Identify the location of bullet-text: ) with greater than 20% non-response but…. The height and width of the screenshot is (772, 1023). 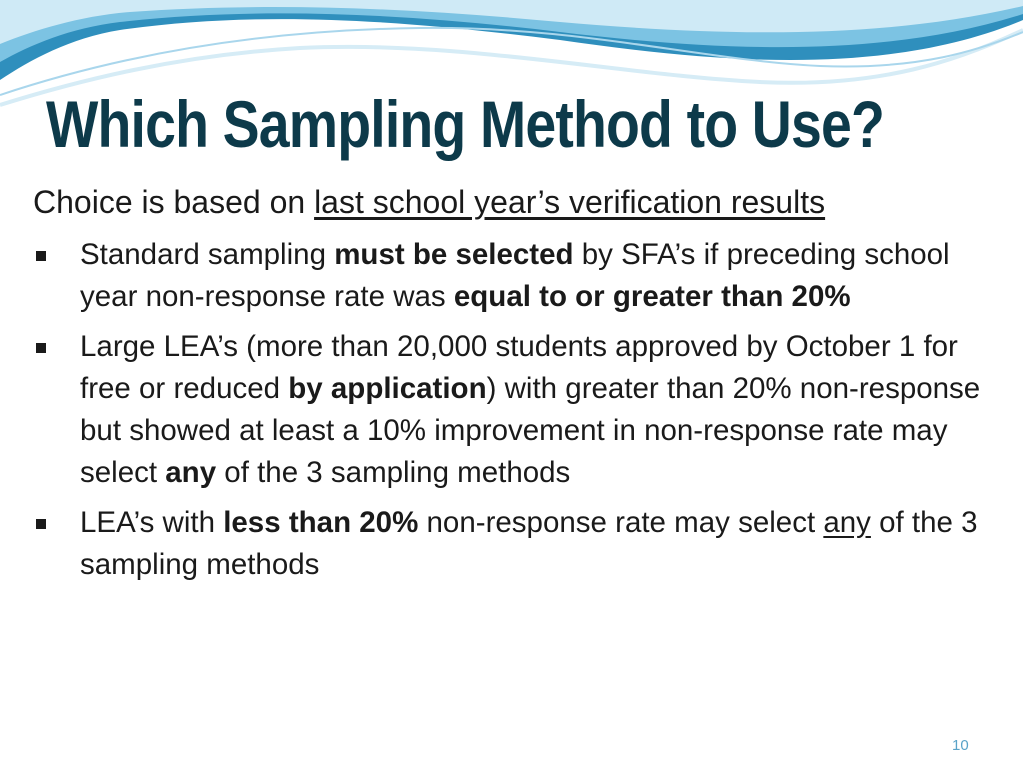
(530, 430).